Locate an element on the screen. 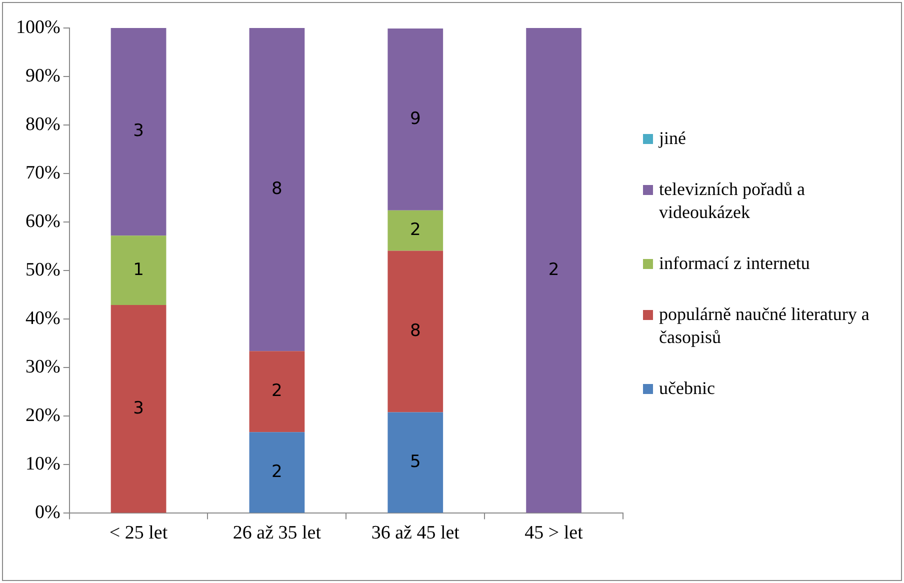 The image size is (904, 583). y-tick-label: 70% is located at coordinates (43, 173).